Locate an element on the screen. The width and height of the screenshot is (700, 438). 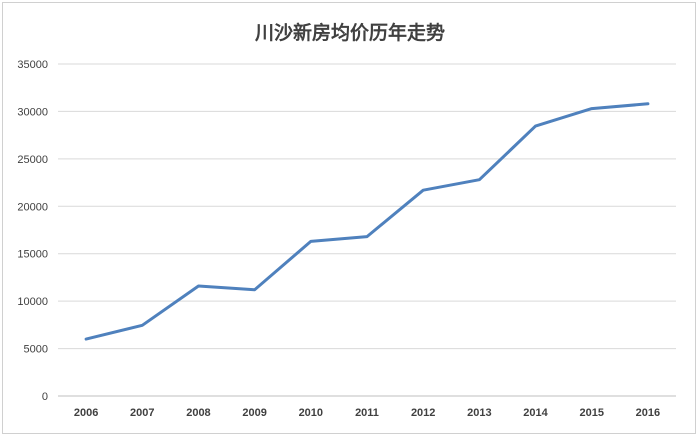
x-tick-label: 2015 is located at coordinates (591, 413).